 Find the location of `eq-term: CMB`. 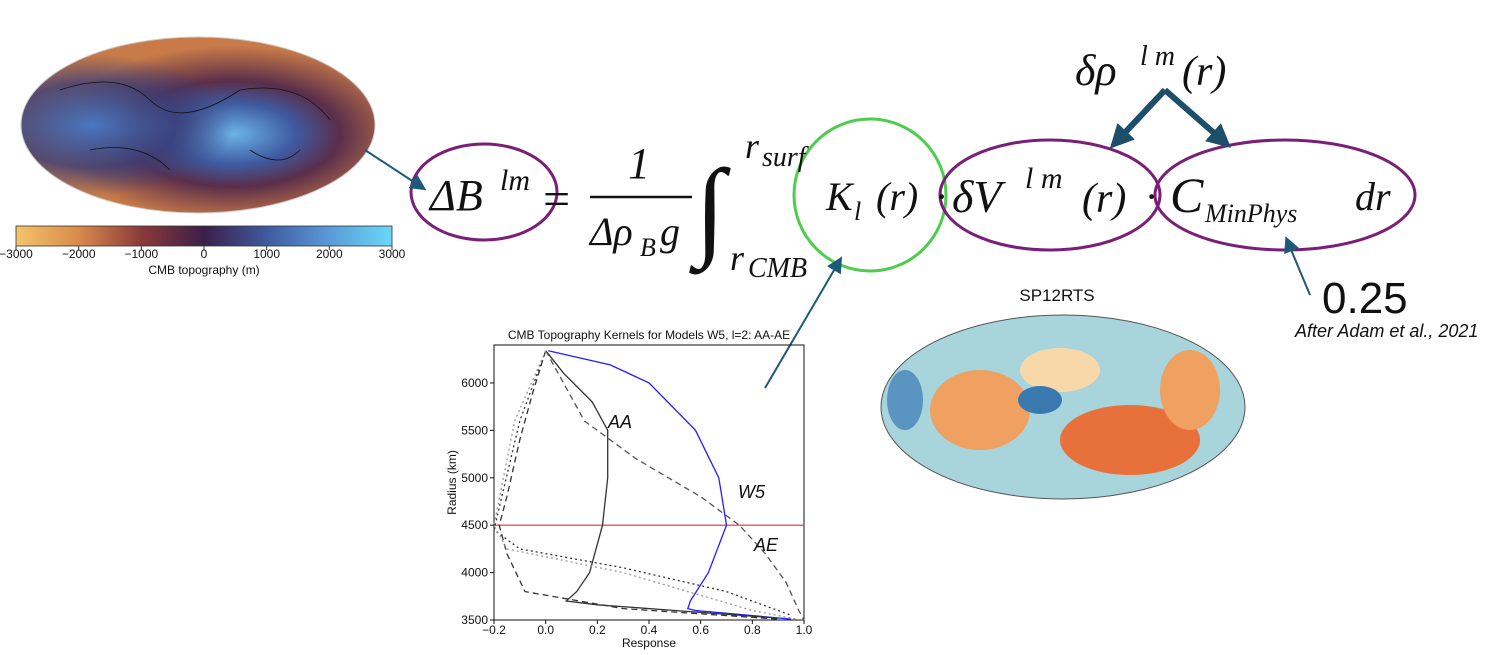

eq-term: CMB is located at coordinates (777, 268).